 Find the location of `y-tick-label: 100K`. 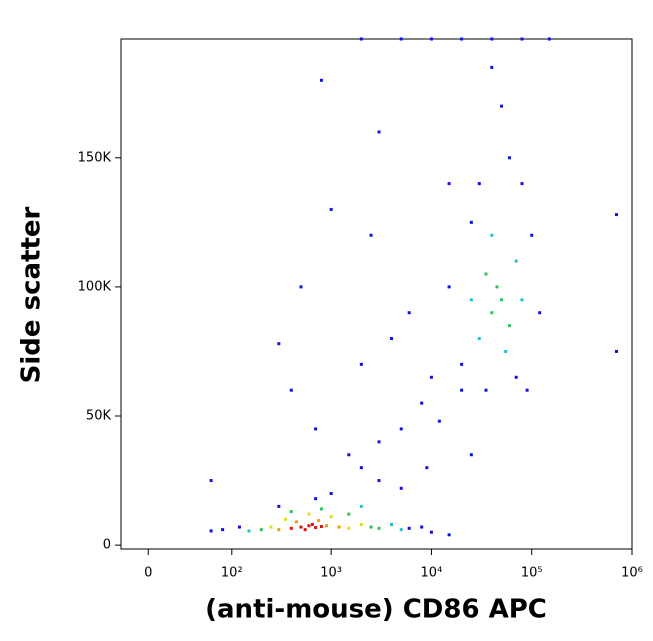

y-tick-label: 100K is located at coordinates (95, 286).